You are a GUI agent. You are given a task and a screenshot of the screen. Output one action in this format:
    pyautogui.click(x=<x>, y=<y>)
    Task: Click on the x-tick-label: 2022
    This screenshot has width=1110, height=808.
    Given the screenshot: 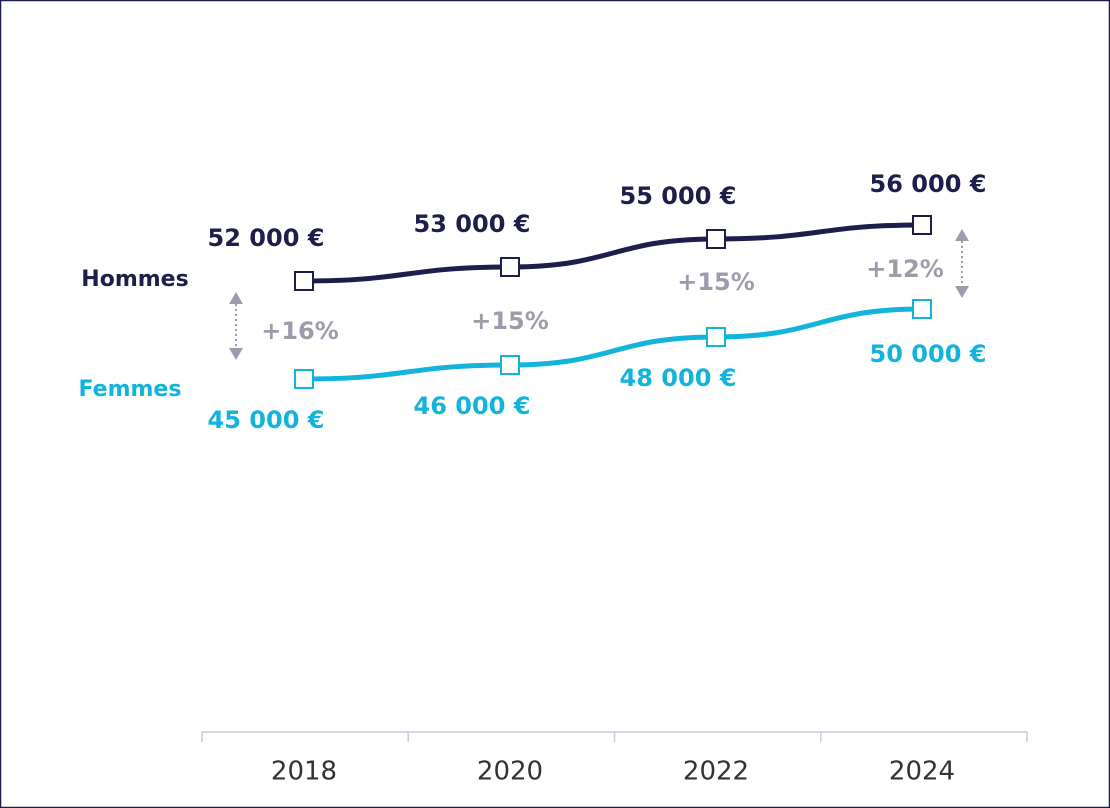 What is the action you would take?
    pyautogui.click(x=716, y=772)
    